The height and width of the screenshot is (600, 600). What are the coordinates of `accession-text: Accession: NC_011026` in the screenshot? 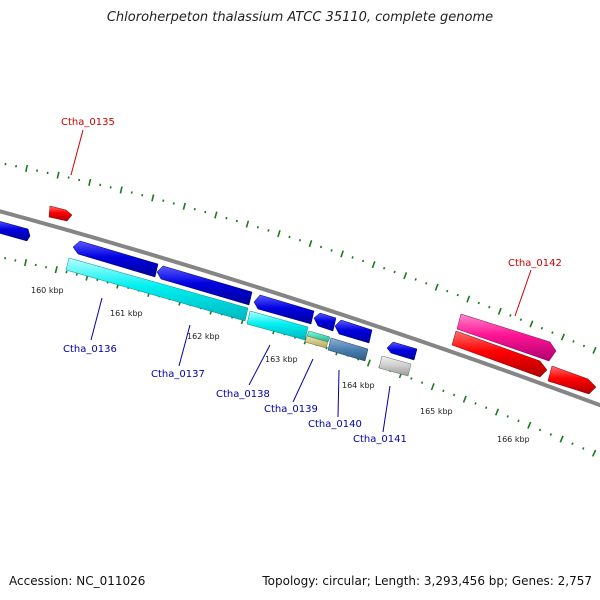 It's located at (77, 581).